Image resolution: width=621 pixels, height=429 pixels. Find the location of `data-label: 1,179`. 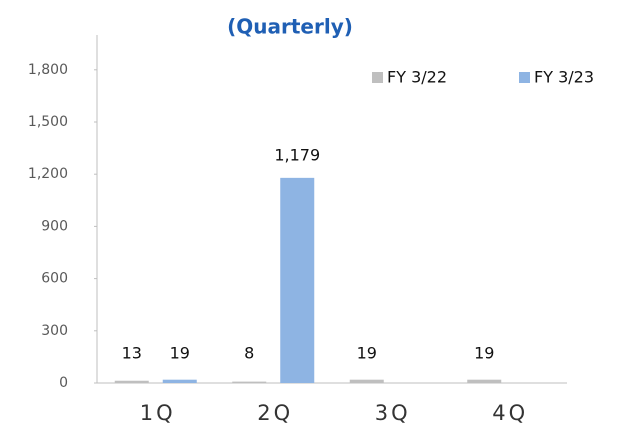

data-label: 1,179 is located at coordinates (297, 154).